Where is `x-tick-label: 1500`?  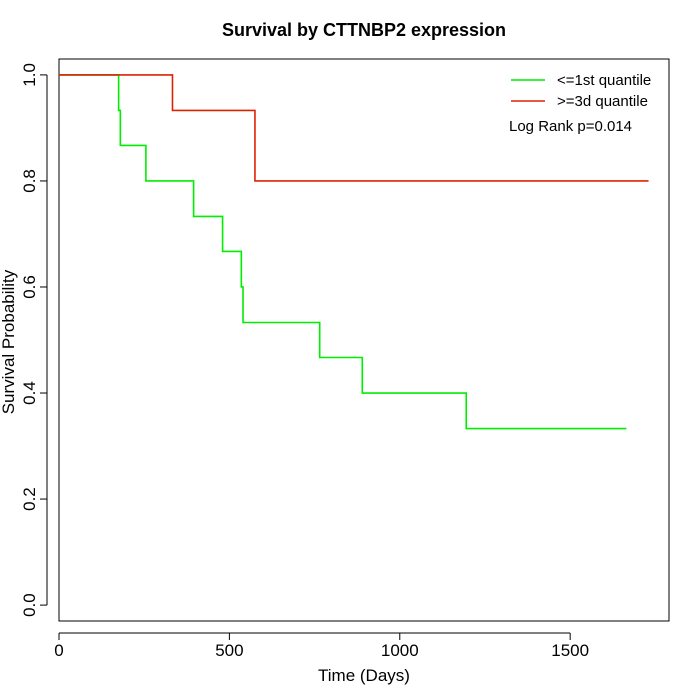
x-tick-label: 1500 is located at coordinates (570, 650).